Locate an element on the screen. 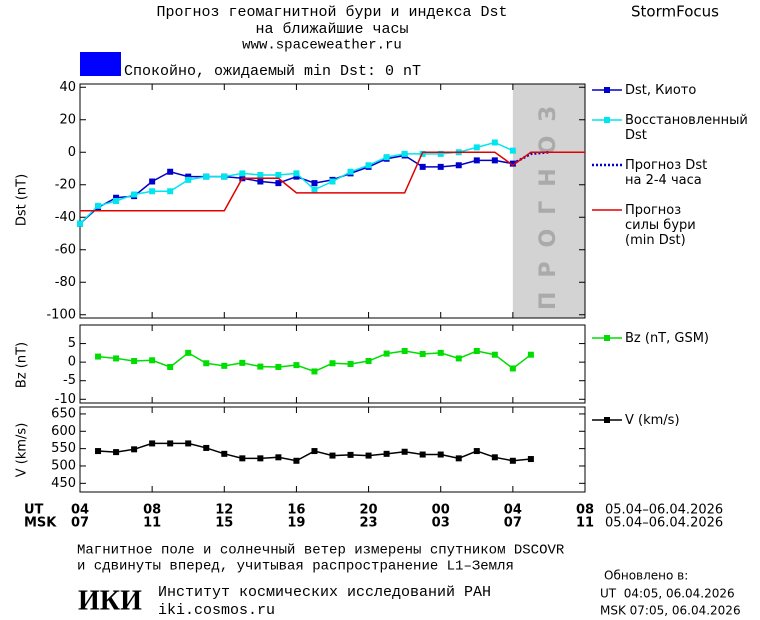  y-axis-label: Dst (nT) is located at coordinates (22, 200).